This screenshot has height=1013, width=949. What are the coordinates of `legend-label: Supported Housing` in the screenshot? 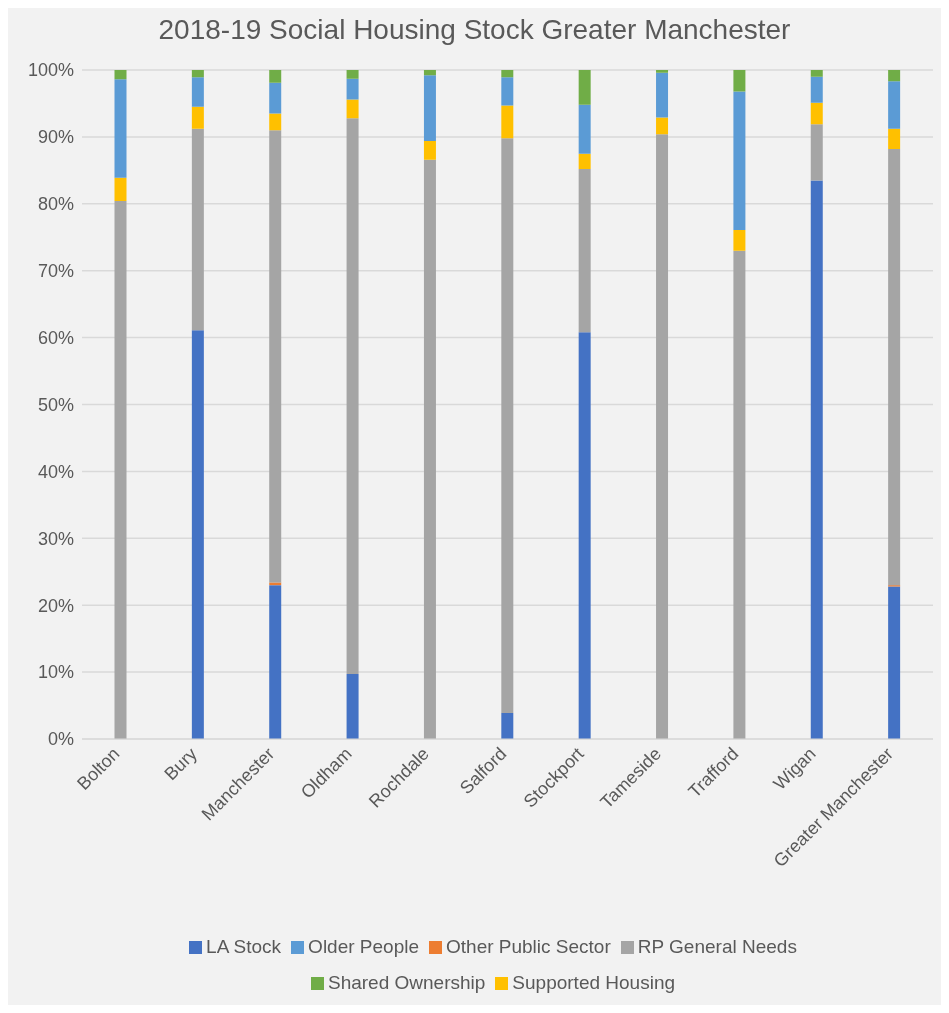 It's located at (594, 982).